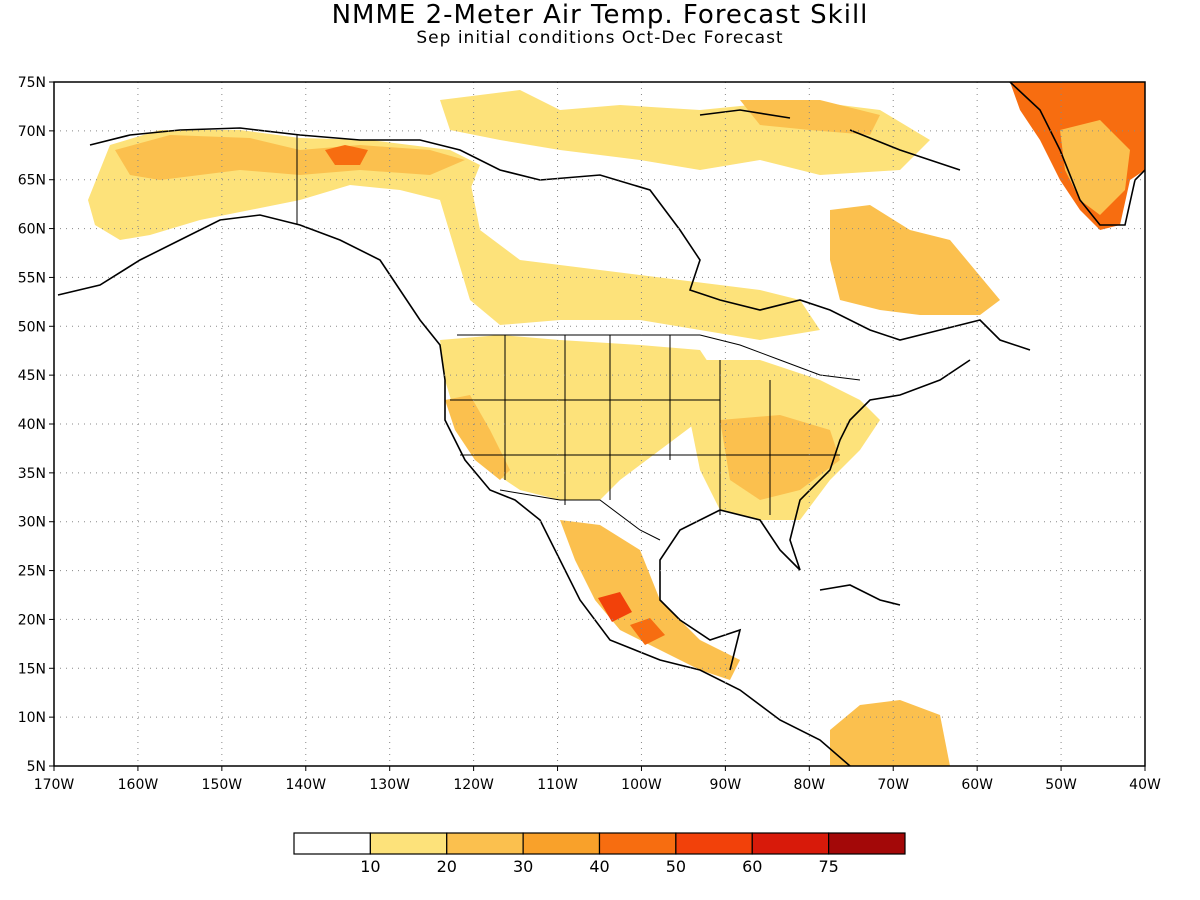  I want to click on skill-region-greenland-inner, so click(1095, 167).